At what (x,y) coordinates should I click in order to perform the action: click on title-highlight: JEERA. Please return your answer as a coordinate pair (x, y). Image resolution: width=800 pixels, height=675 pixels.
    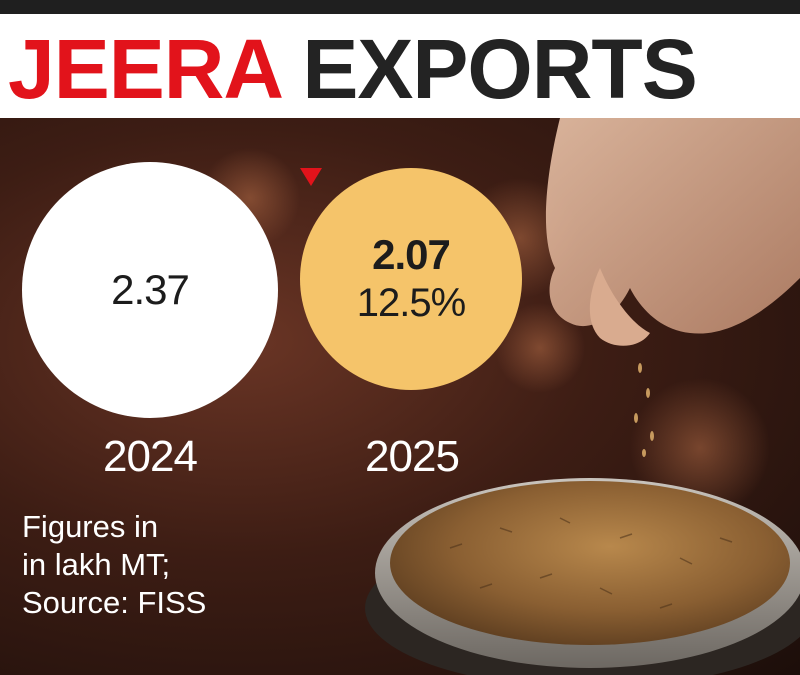
    Looking at the image, I should click on (144, 69).